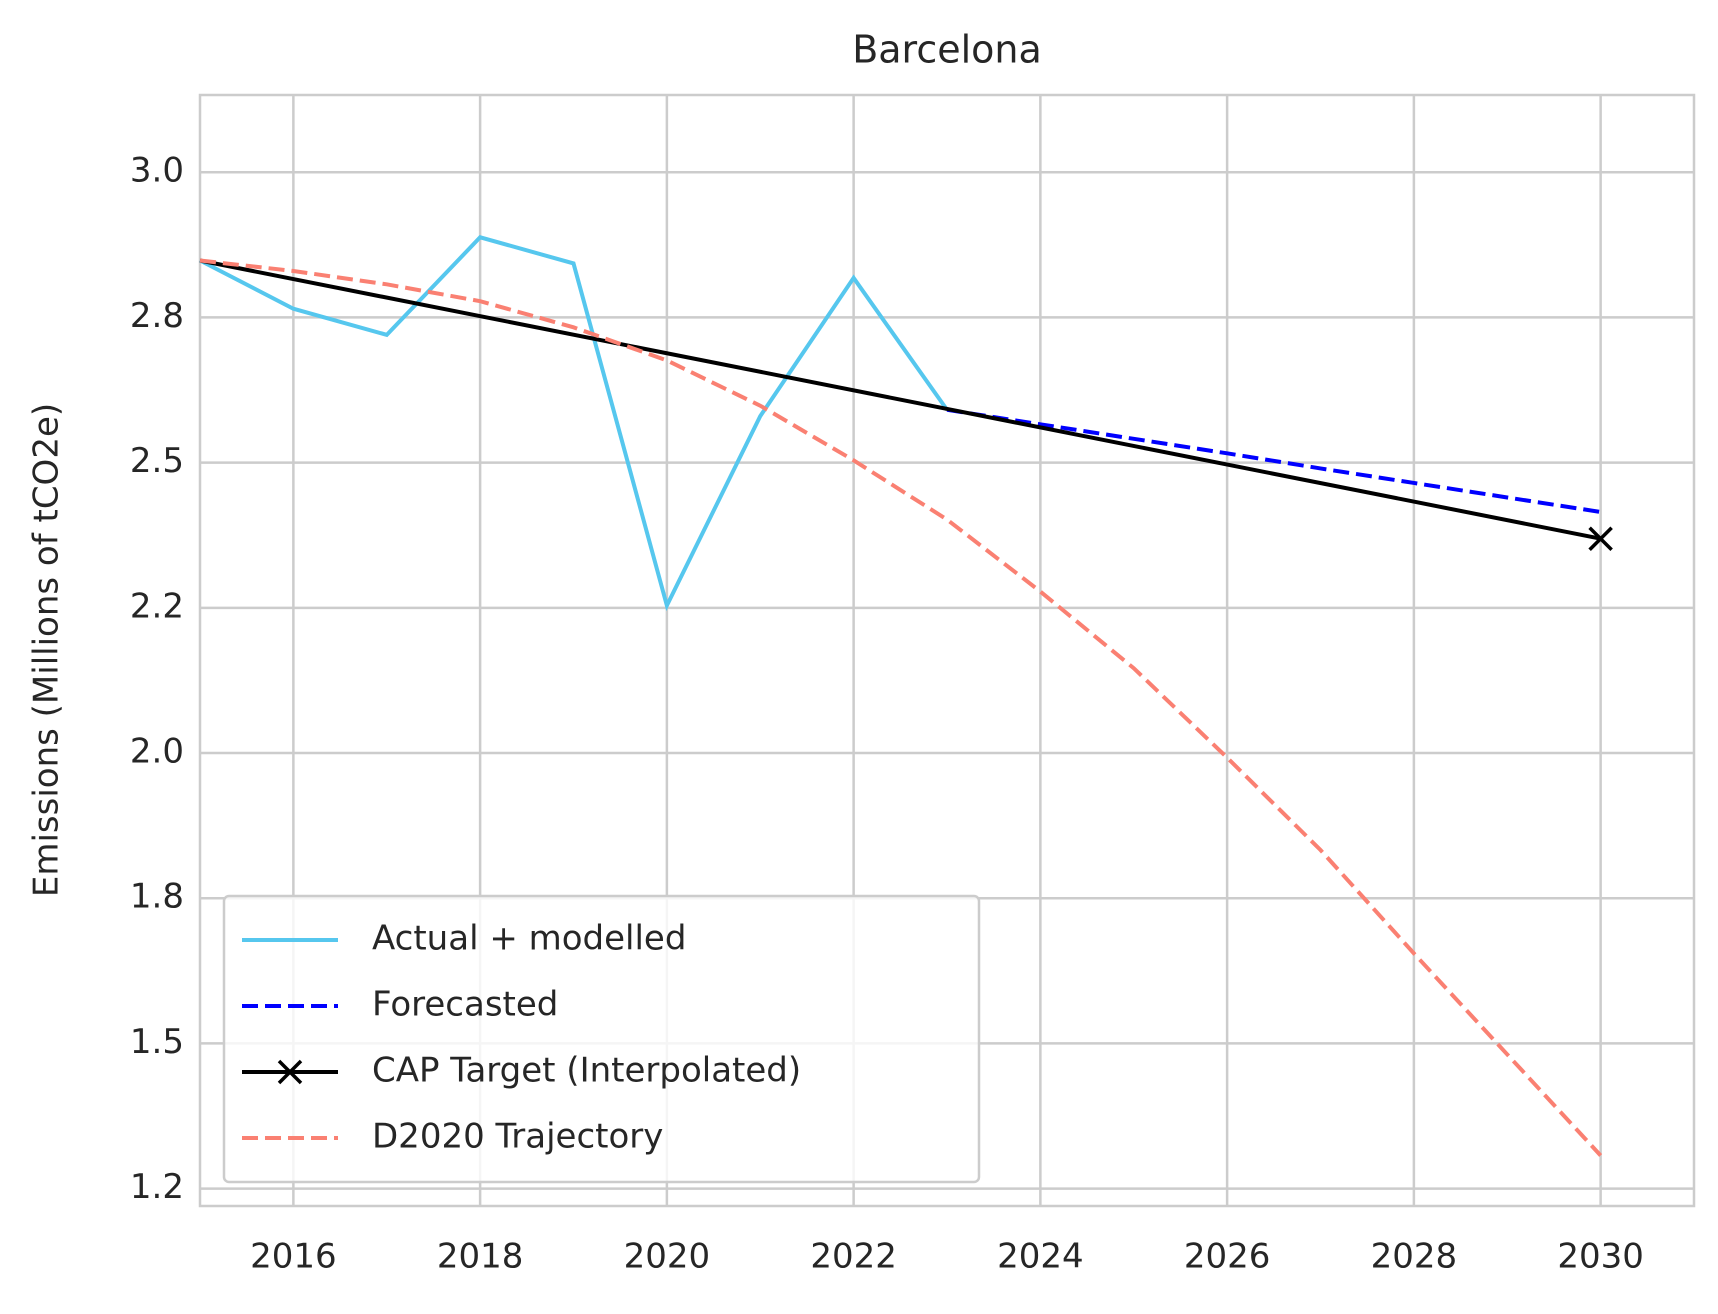 Image resolution: width=1718 pixels, height=1314 pixels. What do you see at coordinates (529, 939) in the screenshot?
I see `legend-label: Actual + modelled` at bounding box center [529, 939].